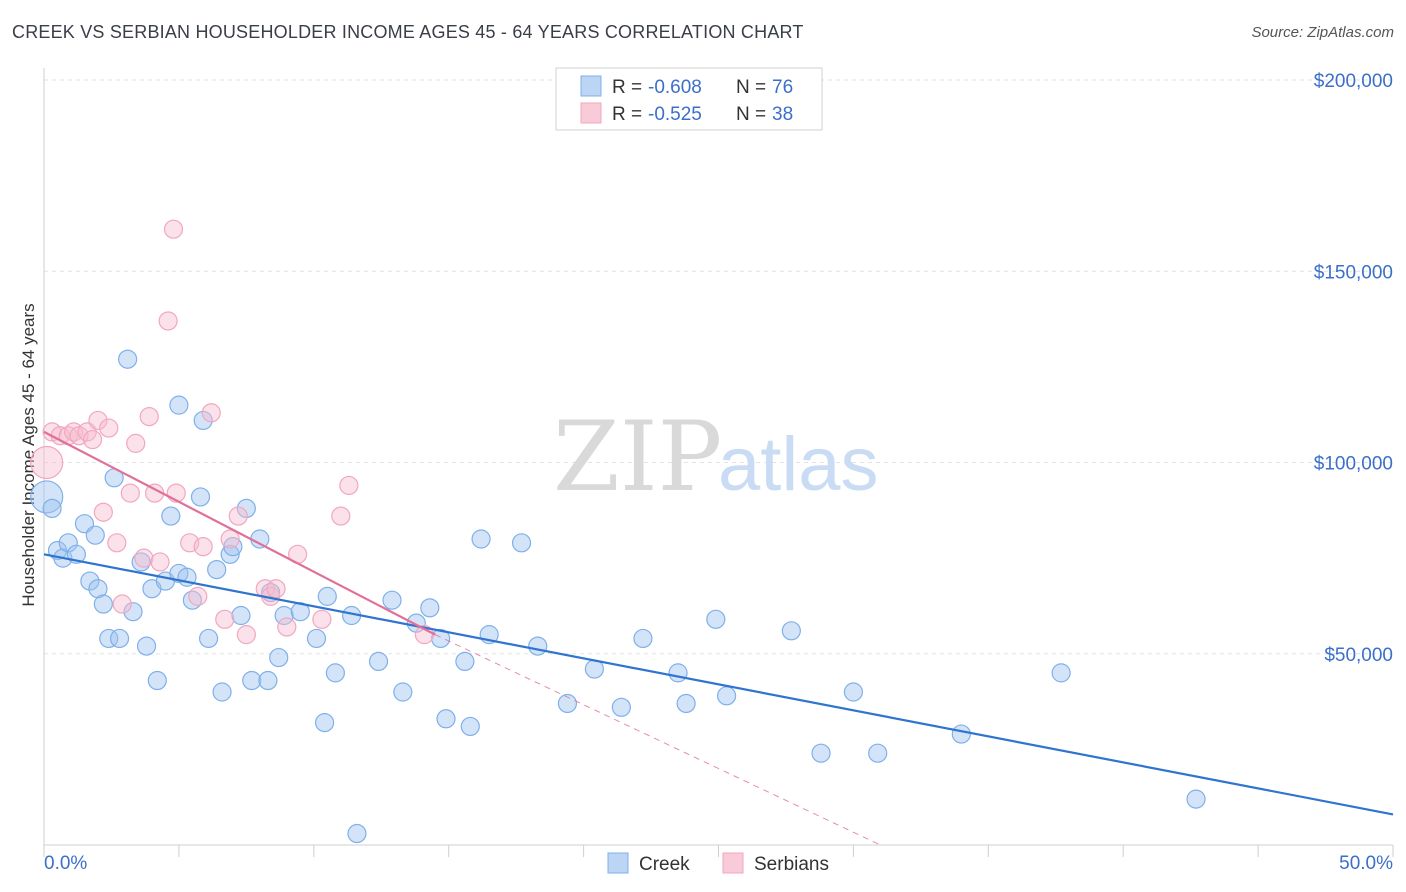 The width and height of the screenshot is (1406, 892). I want to click on legend-n-value-creek: 76, so click(782, 87).